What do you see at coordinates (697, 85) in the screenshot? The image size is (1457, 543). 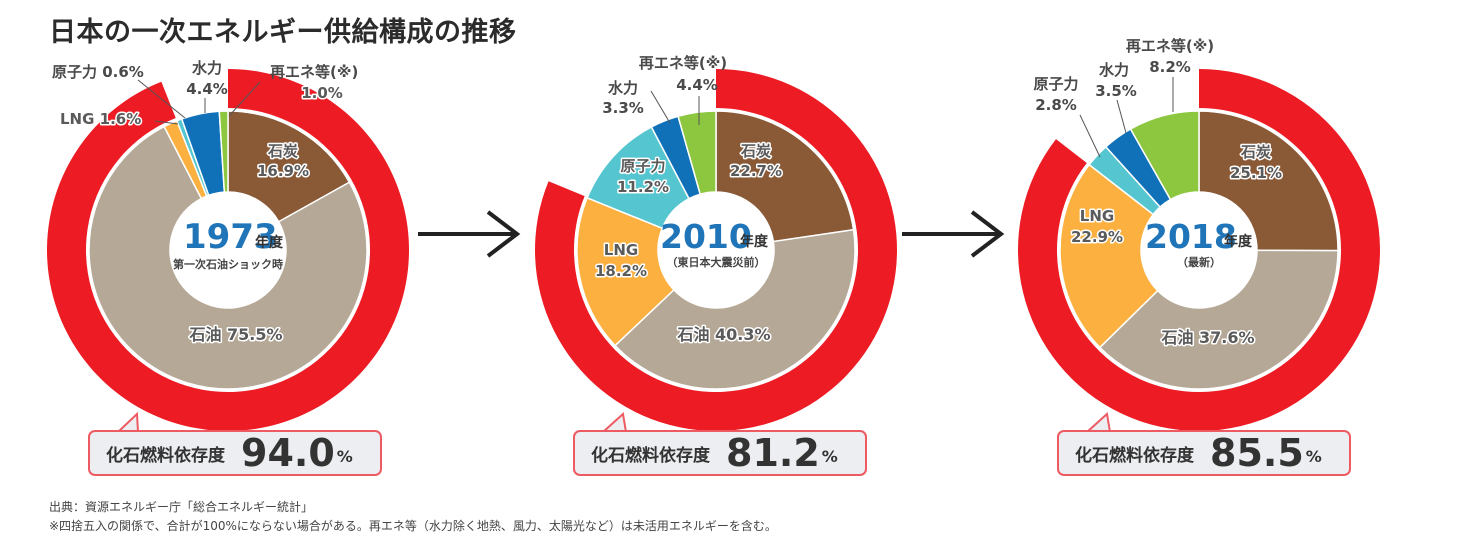 I see `renewable-pct: 4.4%` at bounding box center [697, 85].